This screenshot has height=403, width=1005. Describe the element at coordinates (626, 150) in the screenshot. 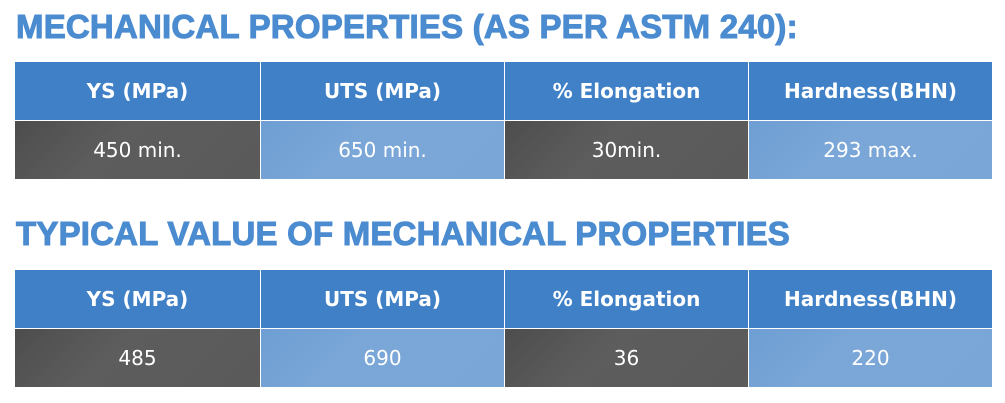

I see `data-cell: 30min.` at that location.